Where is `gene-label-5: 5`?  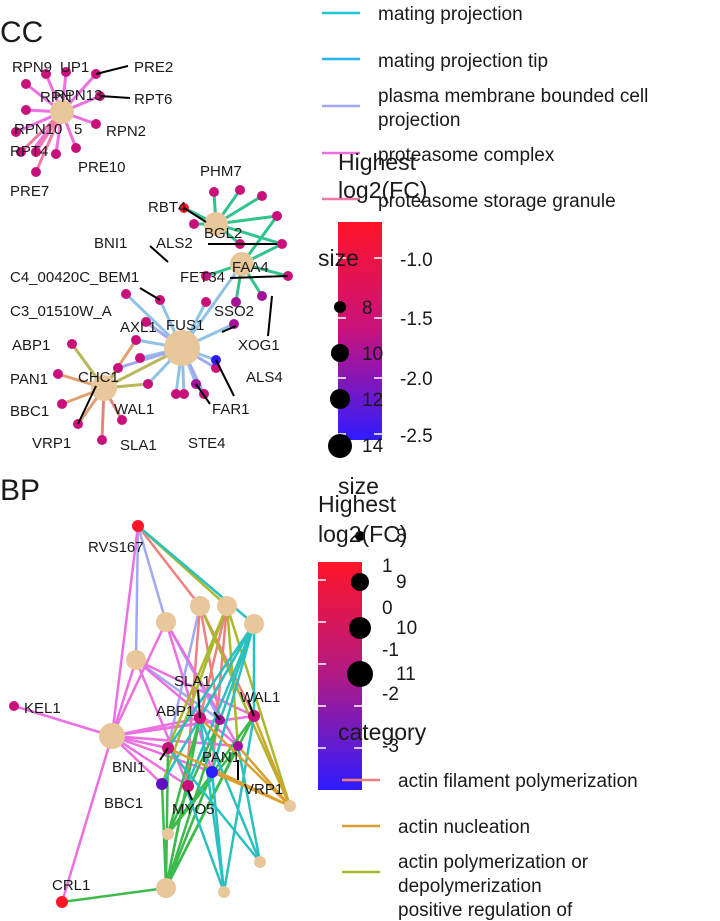
gene-label-5: 5 is located at coordinates (78, 129).